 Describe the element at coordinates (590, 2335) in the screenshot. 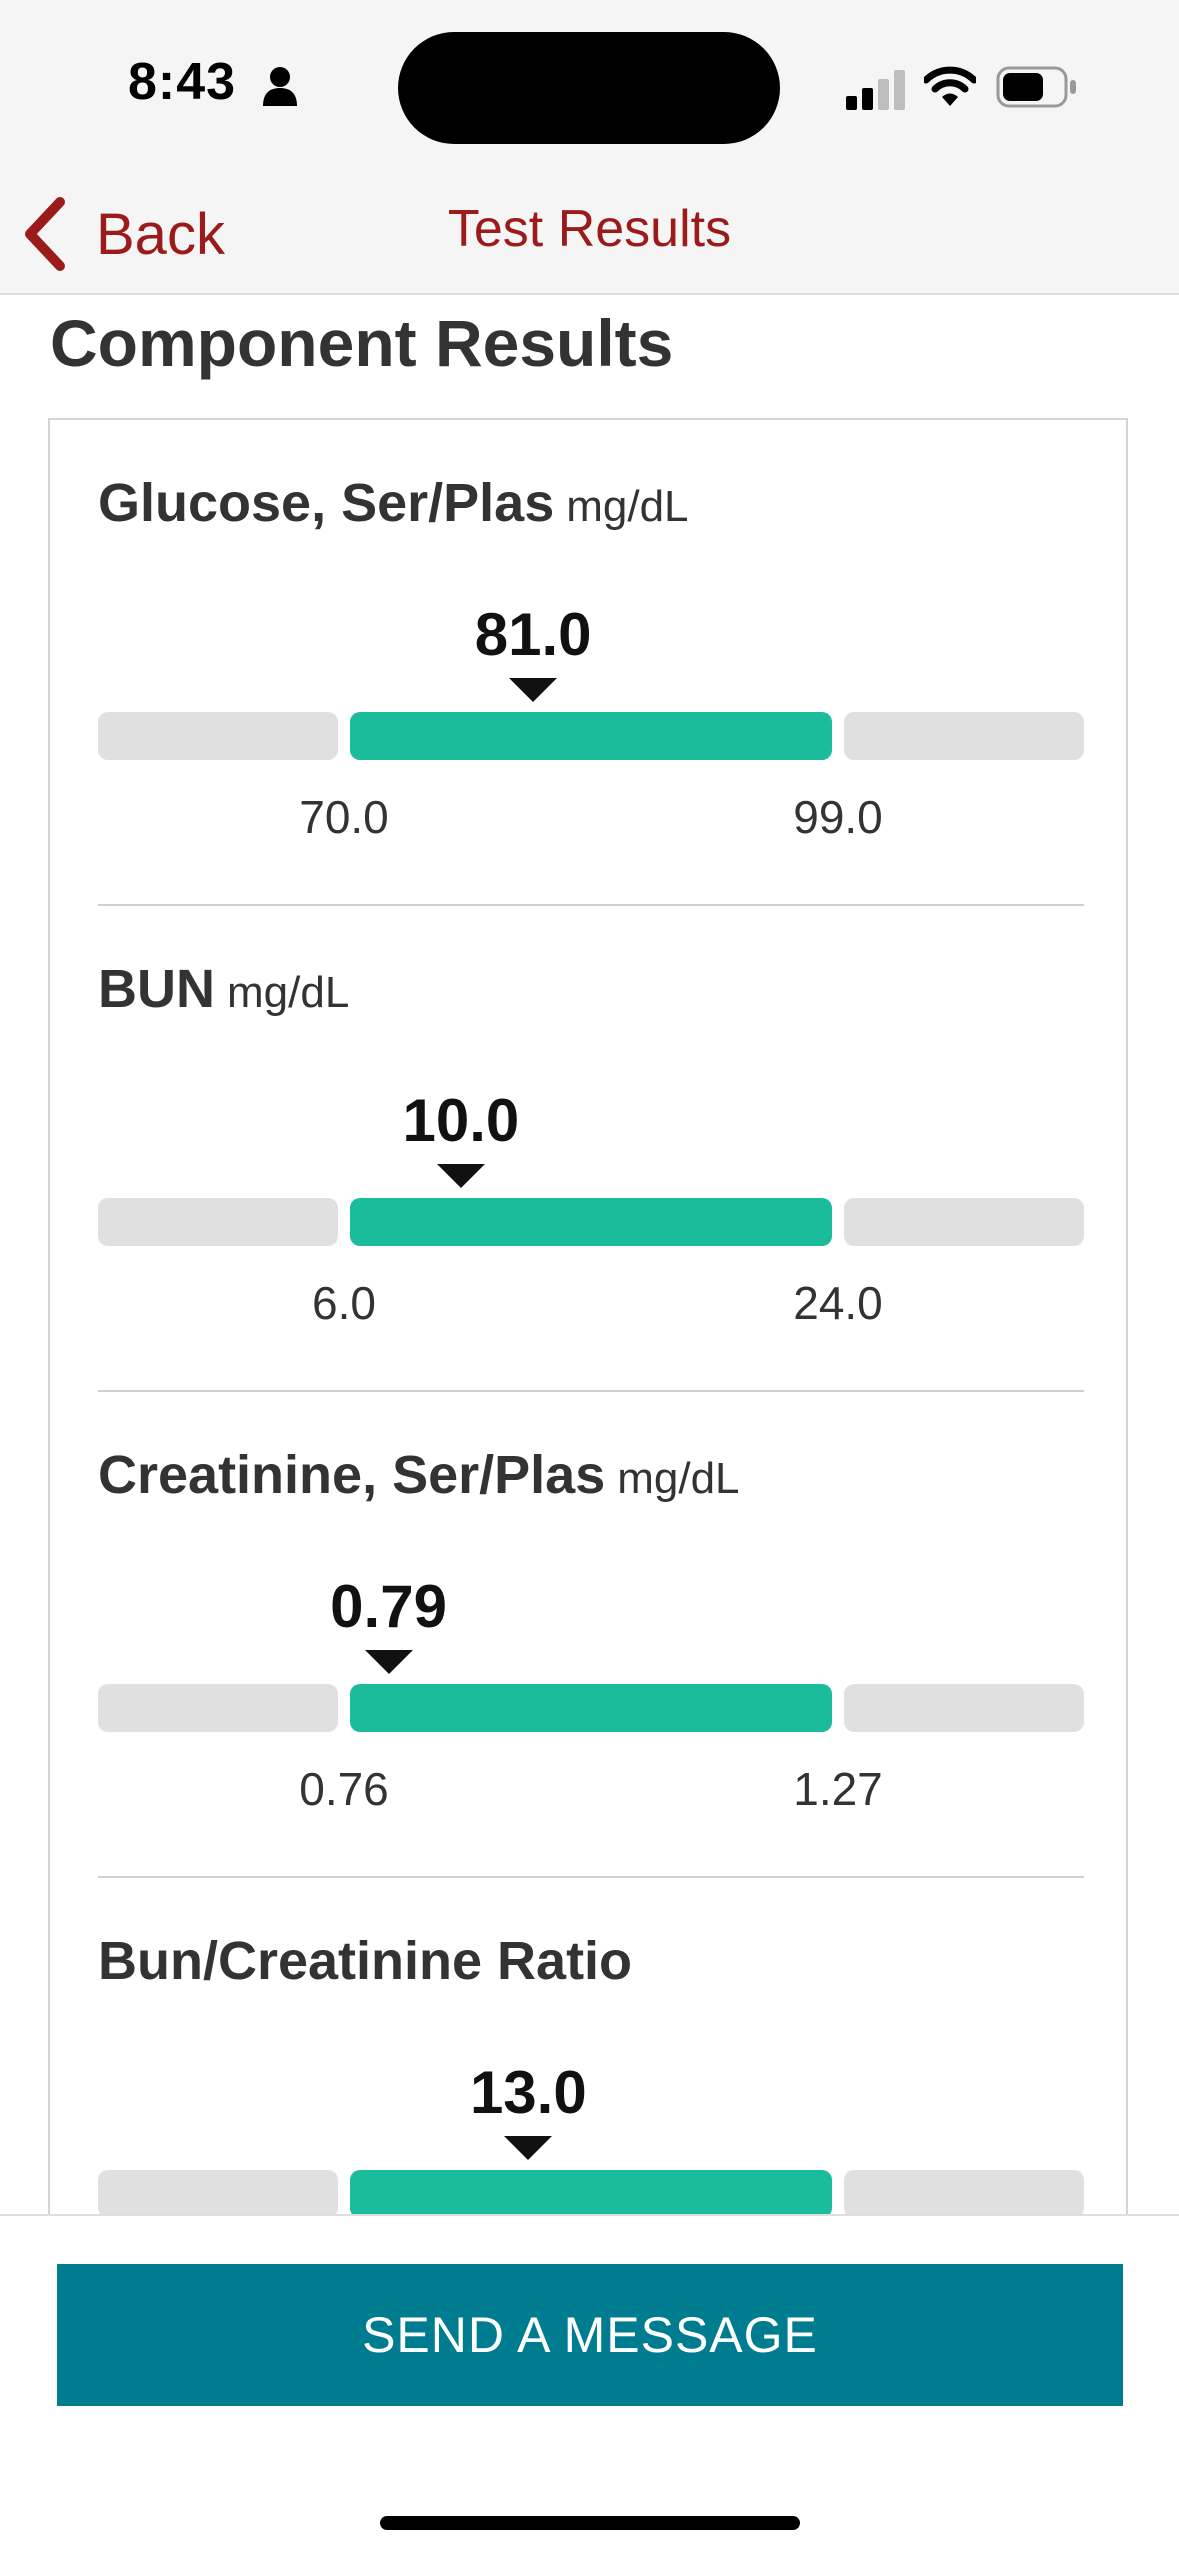

I see `send-message-button: SEND A MESSAGE` at that location.